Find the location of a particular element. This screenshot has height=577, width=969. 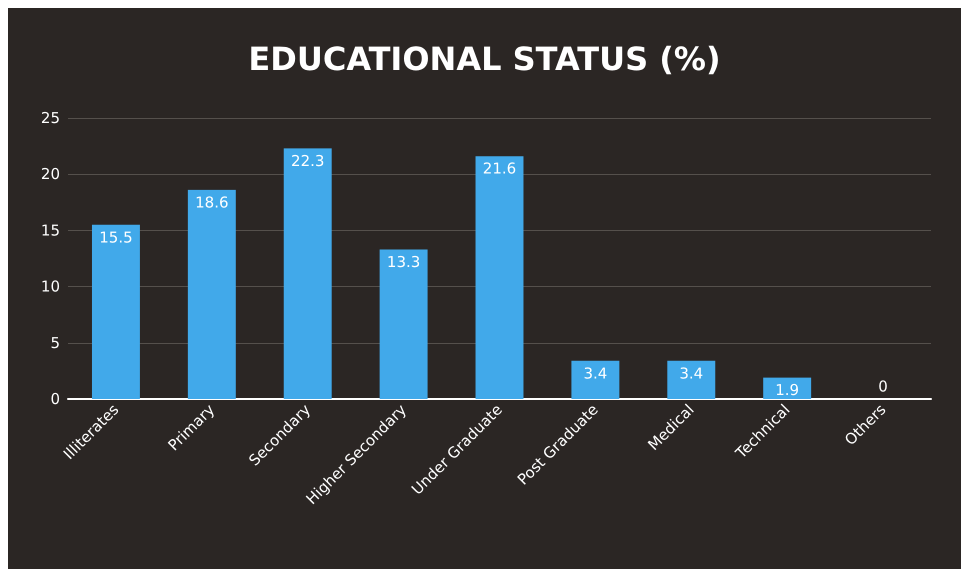

chart-title: EDUCATIONAL STATUS (%) is located at coordinates (484, 59).